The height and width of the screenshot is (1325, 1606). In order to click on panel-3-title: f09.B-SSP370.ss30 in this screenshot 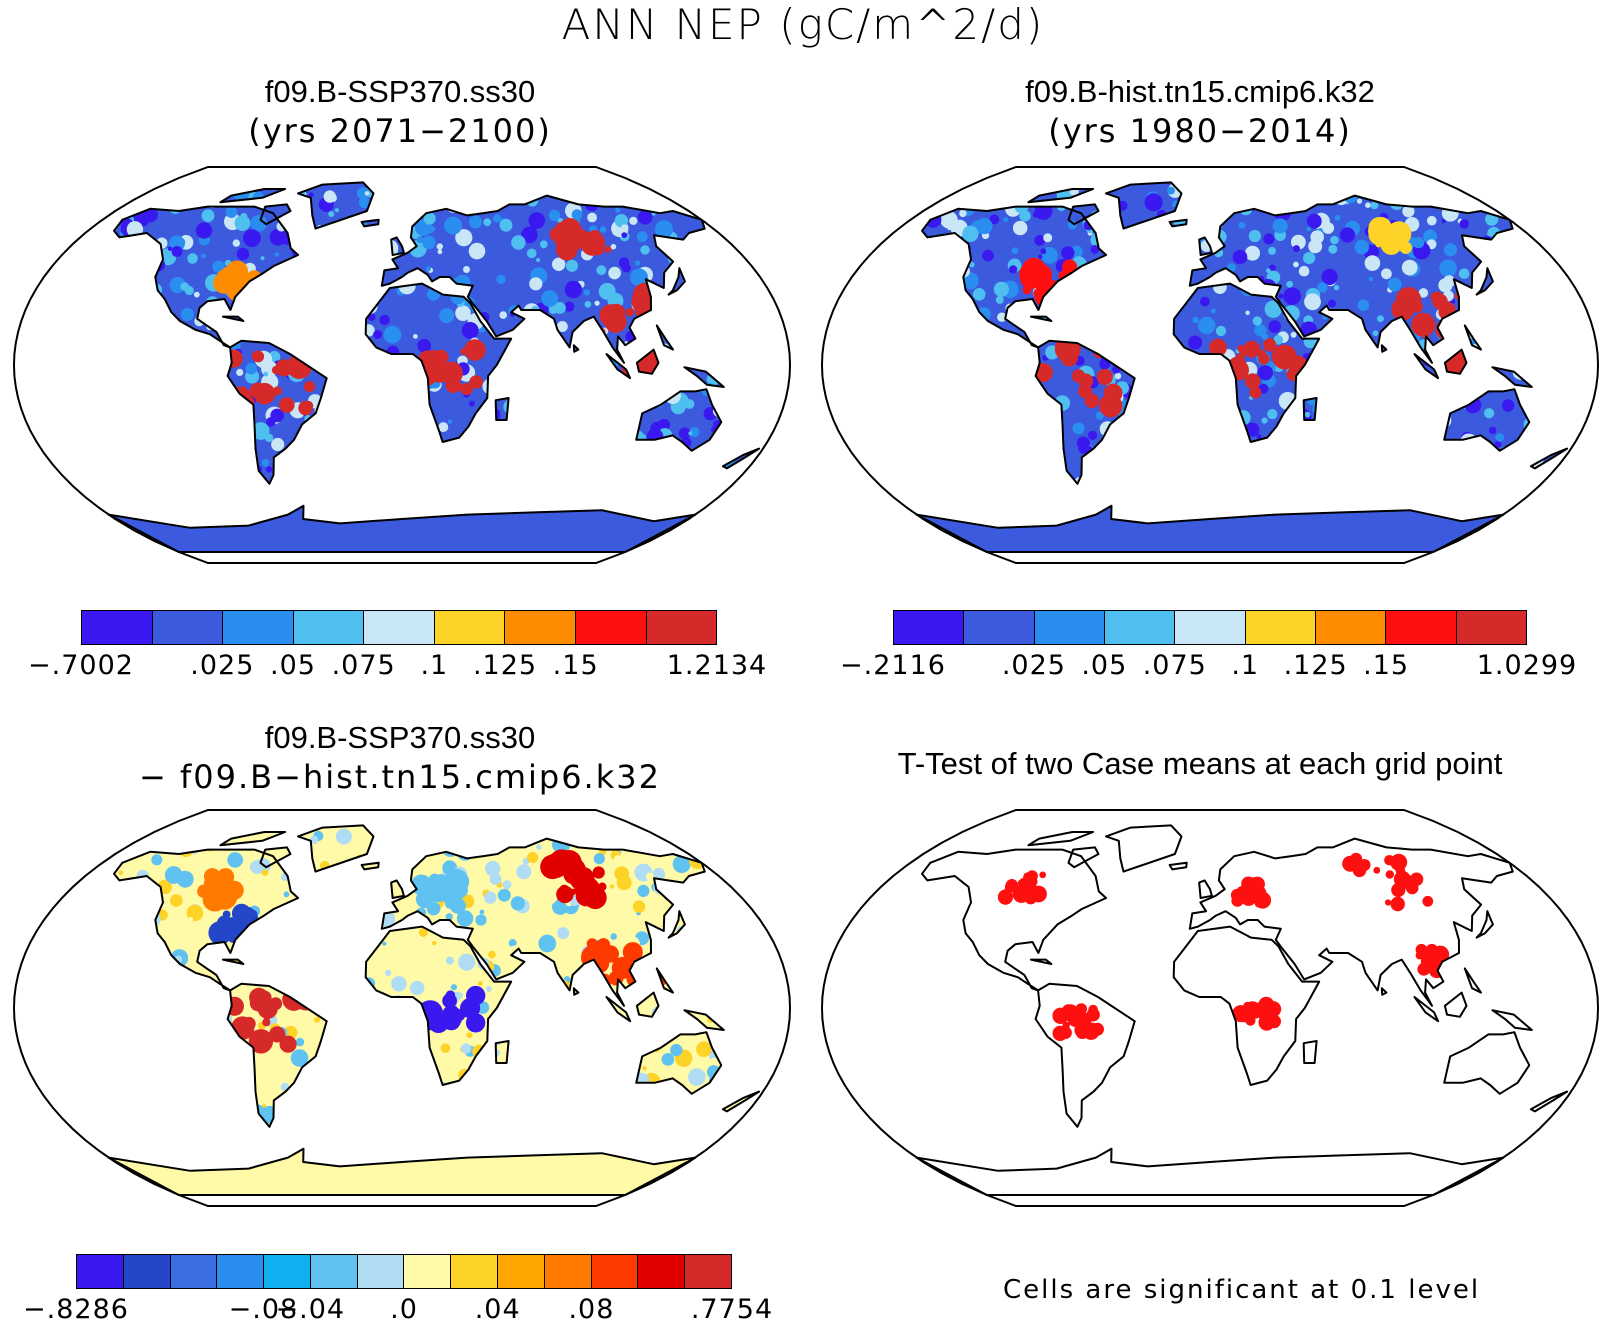, I will do `click(400, 737)`.